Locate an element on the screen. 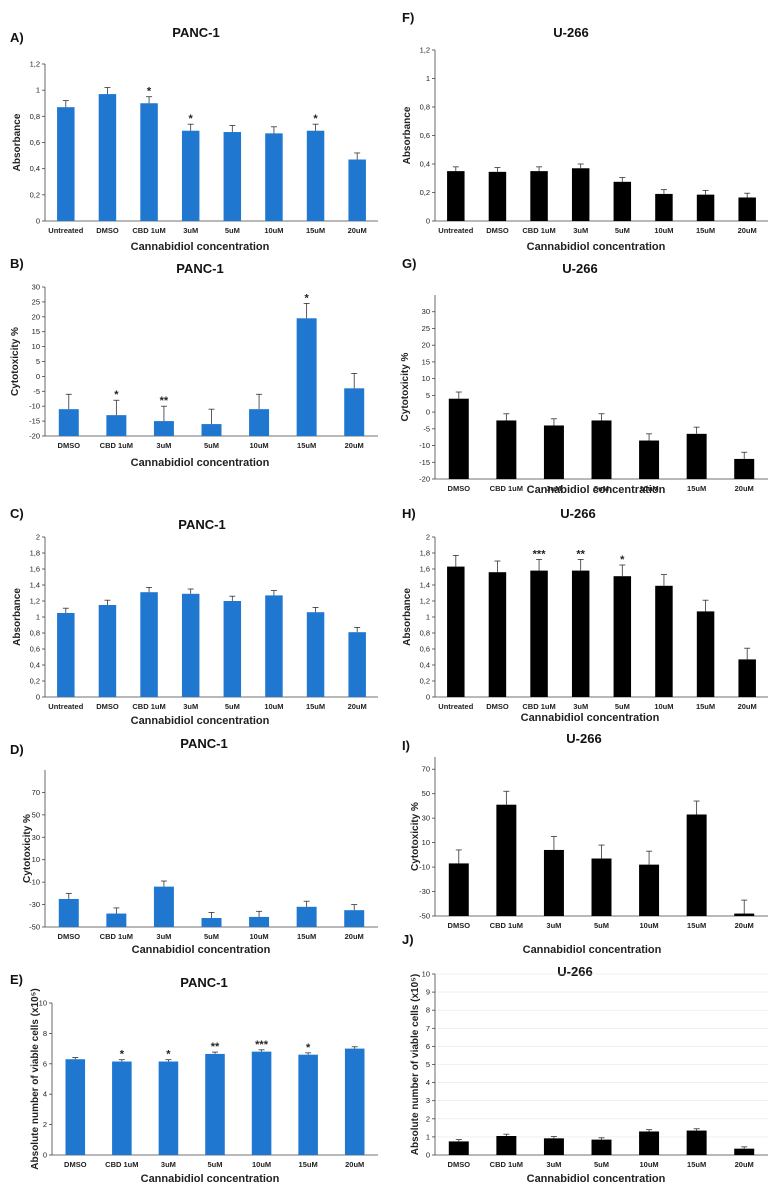 The width and height of the screenshot is (775, 1197). chart-title: PANC-1 is located at coordinates (201, 524).